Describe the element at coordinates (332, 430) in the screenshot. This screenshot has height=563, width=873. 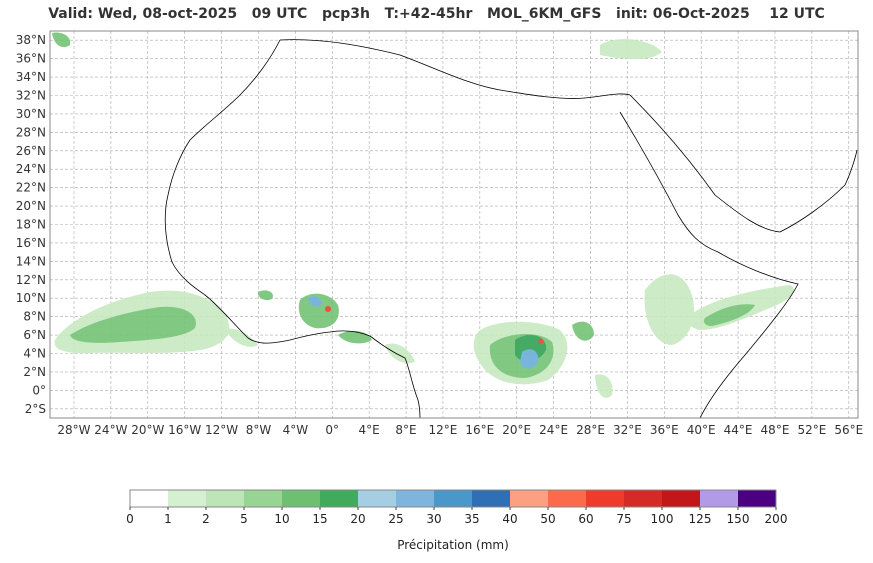
I see `lon-tick-label: 0°` at that location.